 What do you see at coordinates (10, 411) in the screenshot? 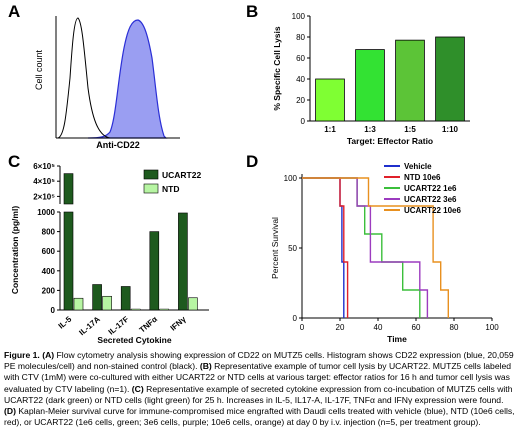
I see `caption-d-key: (D)` at bounding box center [10, 411].